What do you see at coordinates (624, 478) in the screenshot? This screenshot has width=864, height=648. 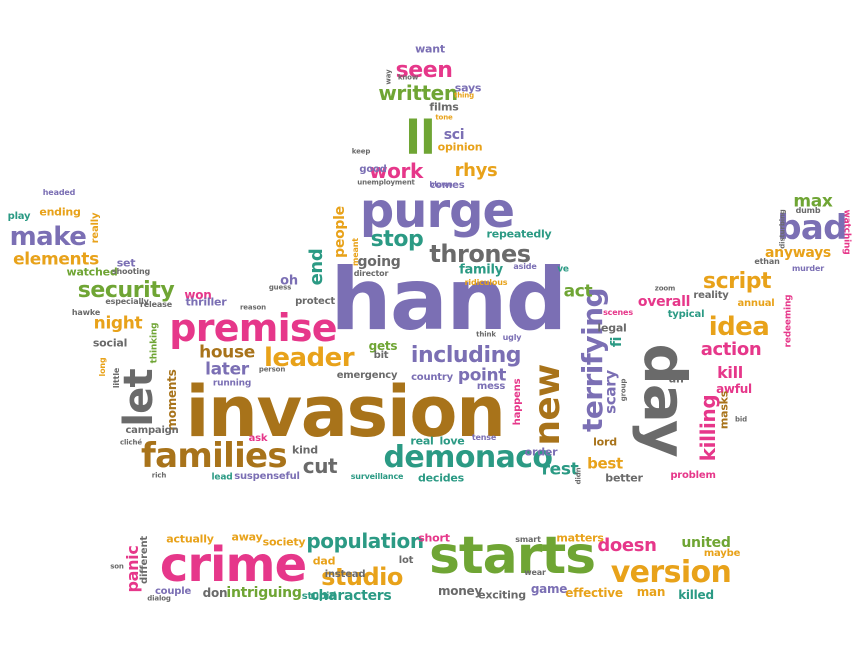 I see `cloud-word: better` at bounding box center [624, 478].